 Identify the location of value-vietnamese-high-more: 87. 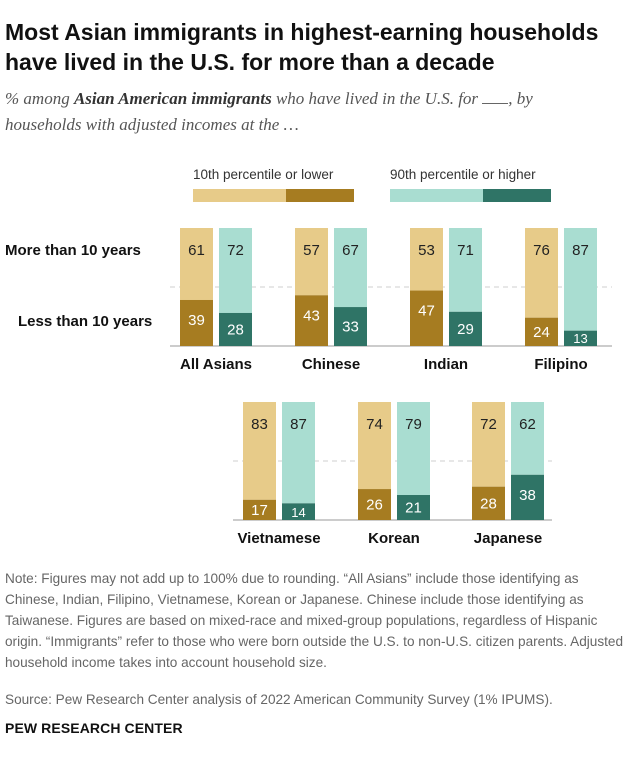
(298, 424).